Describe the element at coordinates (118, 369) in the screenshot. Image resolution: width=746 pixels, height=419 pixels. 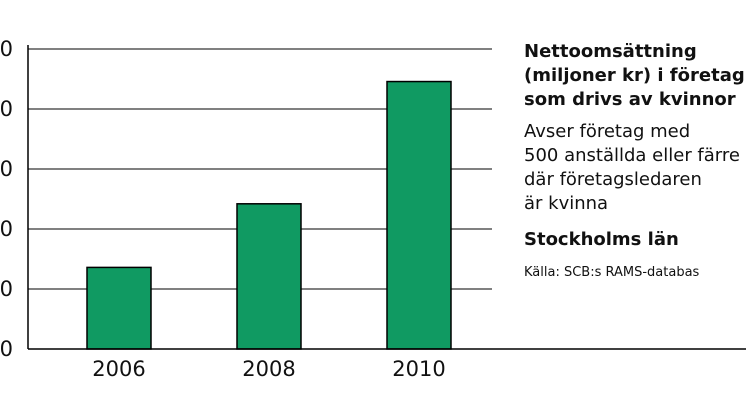
I see `x-tick-label: 2006` at that location.